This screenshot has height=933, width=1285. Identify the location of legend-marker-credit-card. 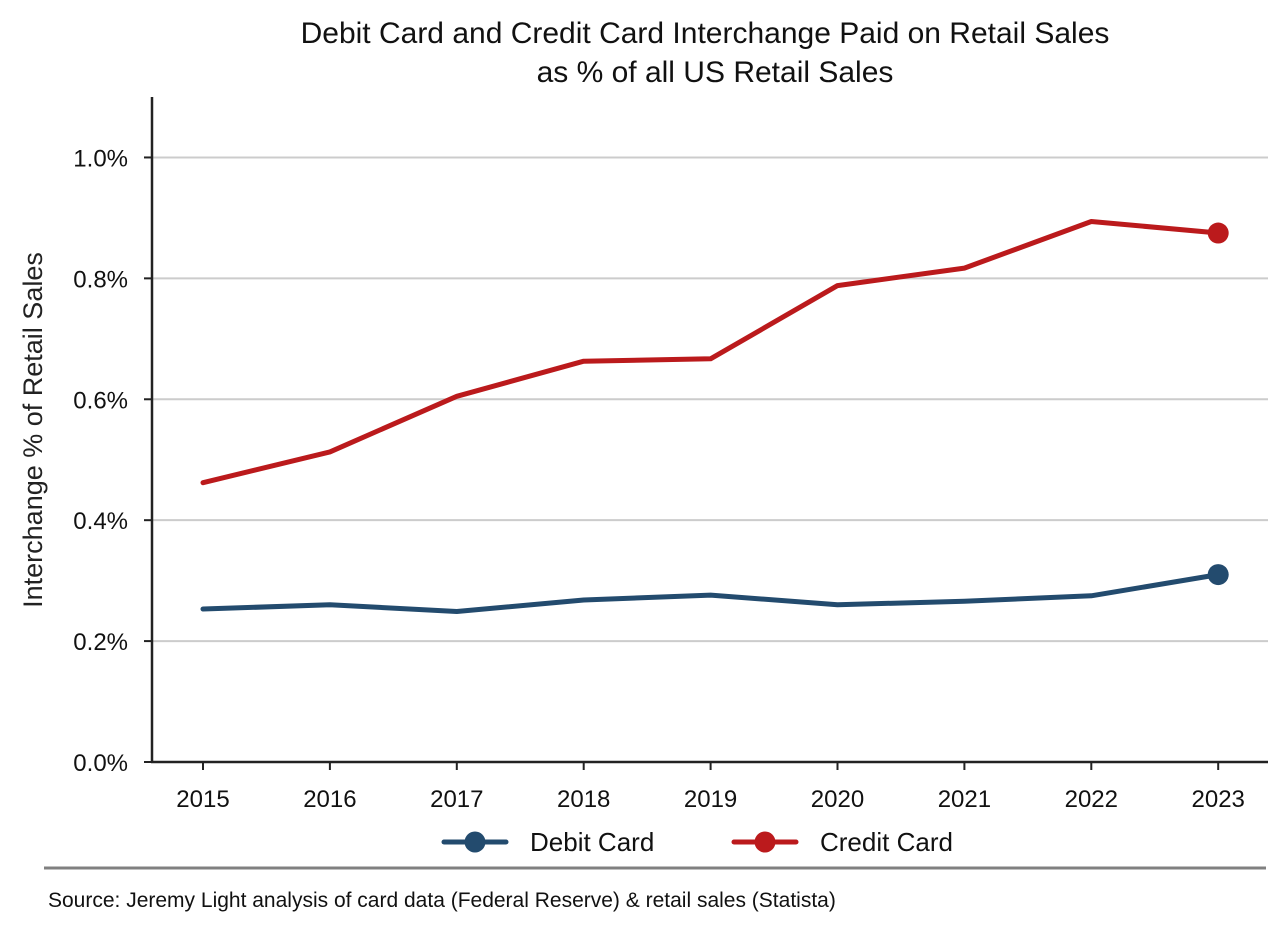
(765, 842).